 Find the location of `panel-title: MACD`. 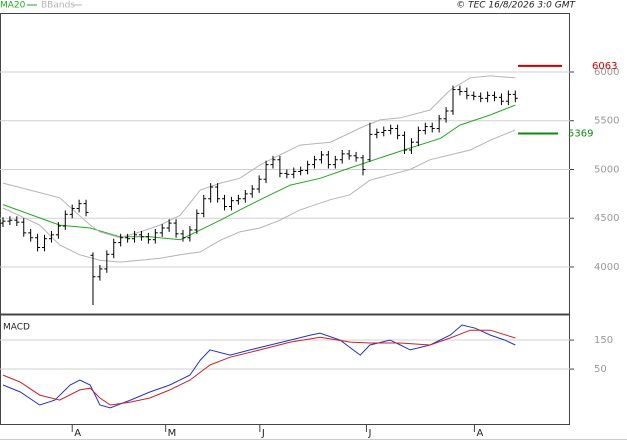

panel-title: MACD is located at coordinates (16, 328).